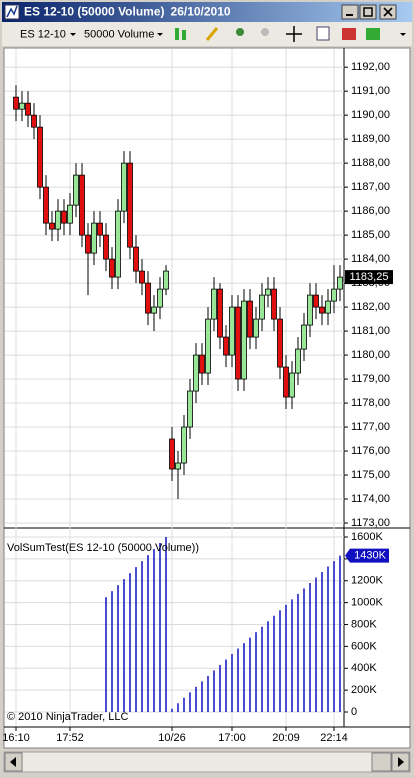  Describe the element at coordinates (370, 379) in the screenshot. I see `y-tick-label: 1179,00` at that location.